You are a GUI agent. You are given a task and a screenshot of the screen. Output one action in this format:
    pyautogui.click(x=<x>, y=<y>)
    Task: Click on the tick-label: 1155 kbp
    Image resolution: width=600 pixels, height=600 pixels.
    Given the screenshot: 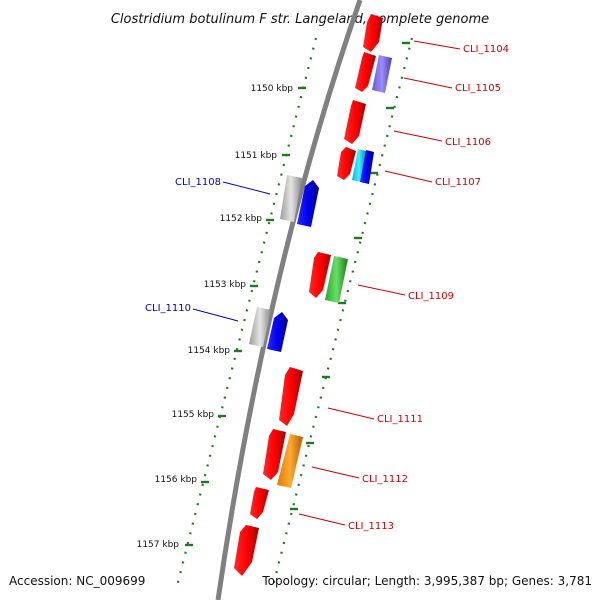 What is the action you would take?
    pyautogui.click(x=193, y=415)
    